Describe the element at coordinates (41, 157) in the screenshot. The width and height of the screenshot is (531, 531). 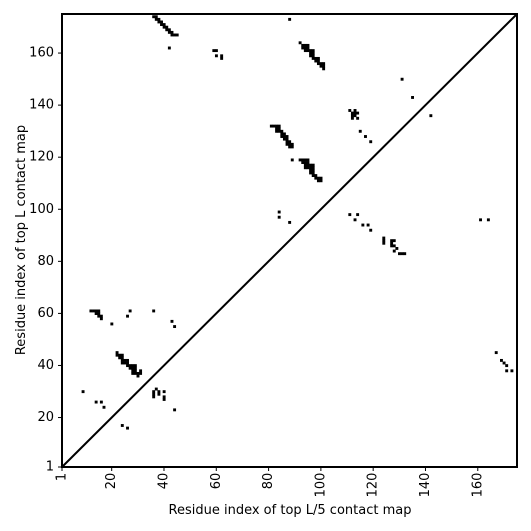
I see `y-tick-label: 120` at that location.